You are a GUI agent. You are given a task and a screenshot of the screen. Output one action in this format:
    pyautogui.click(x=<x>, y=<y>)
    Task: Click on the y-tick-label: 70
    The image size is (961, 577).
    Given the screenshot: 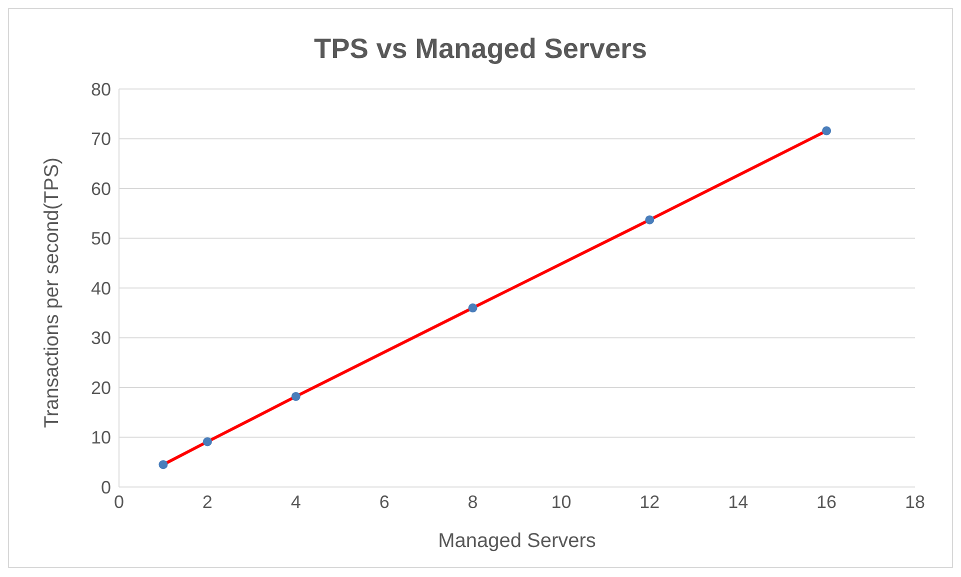 What is the action you would take?
    pyautogui.click(x=100, y=139)
    